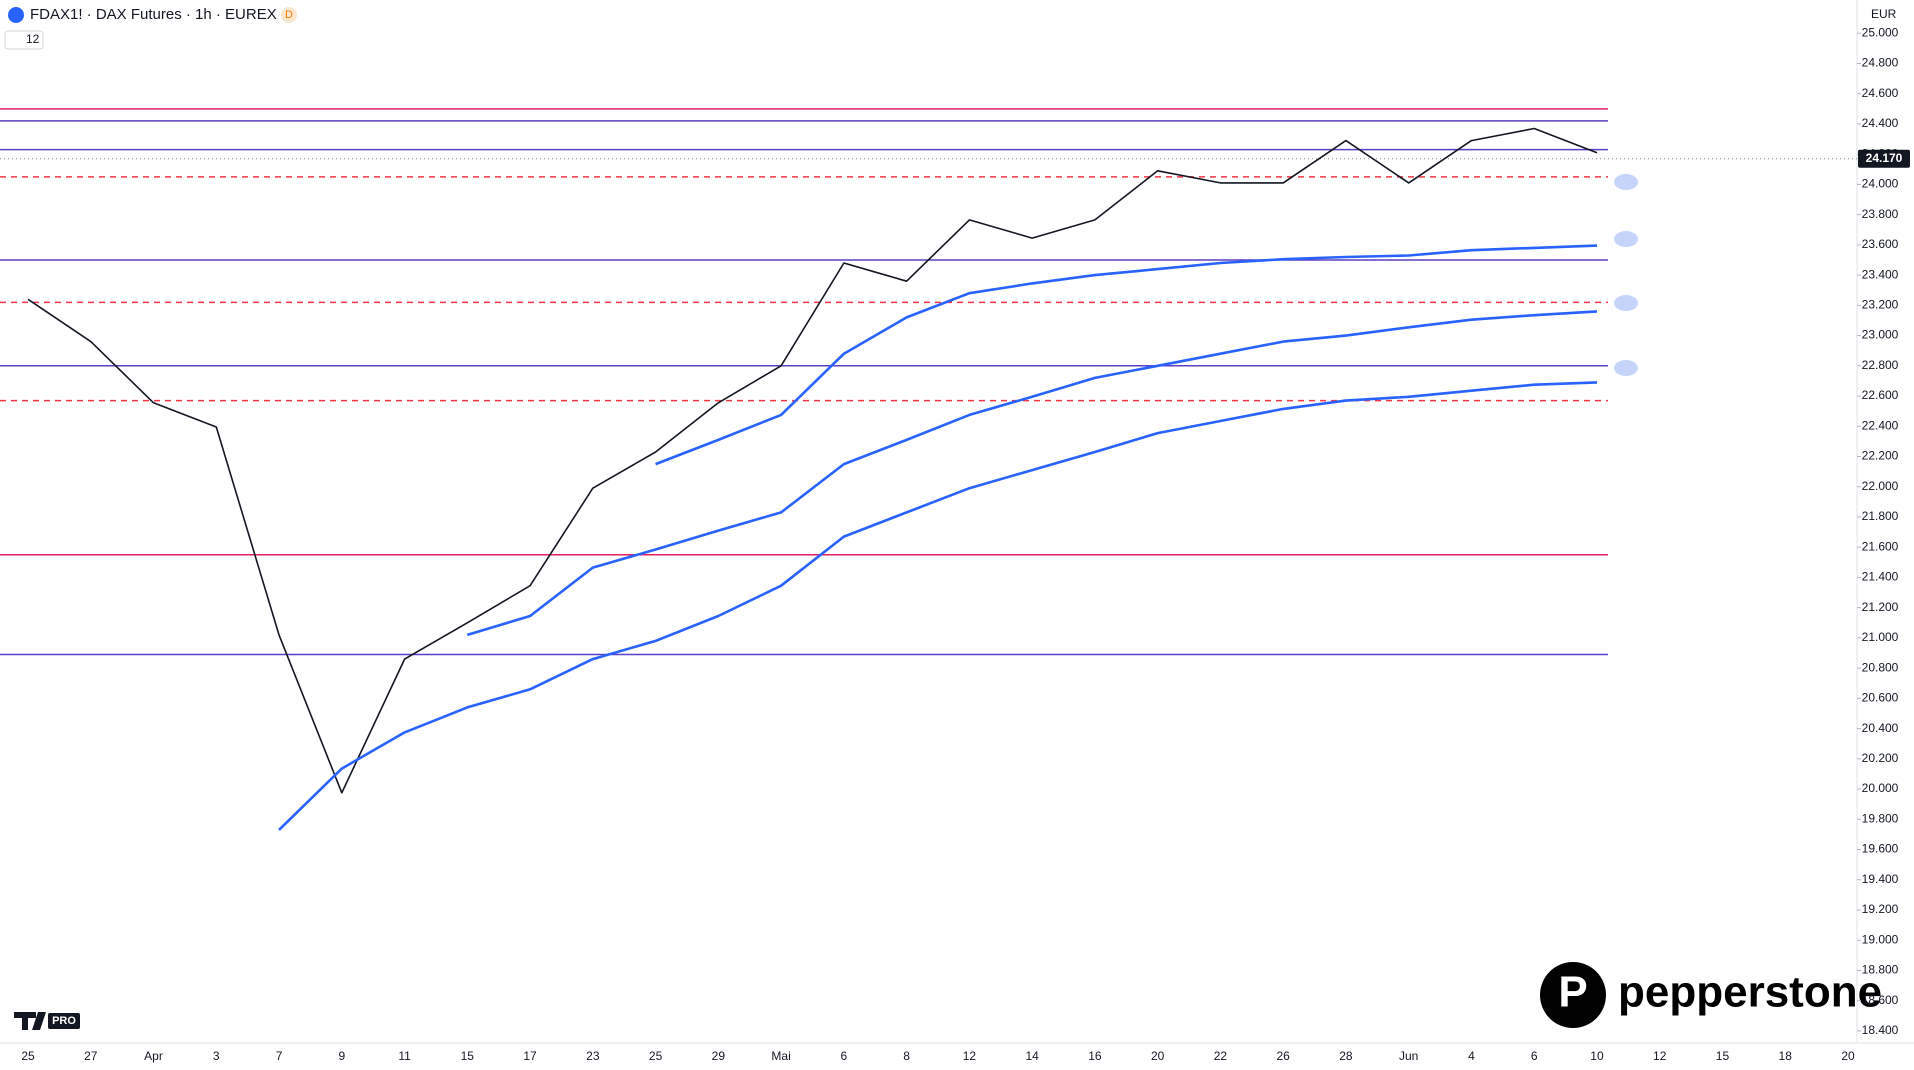 This screenshot has height=1070, width=1914. What do you see at coordinates (1880, 456) in the screenshot?
I see `y-tick-label: 22.200` at bounding box center [1880, 456].